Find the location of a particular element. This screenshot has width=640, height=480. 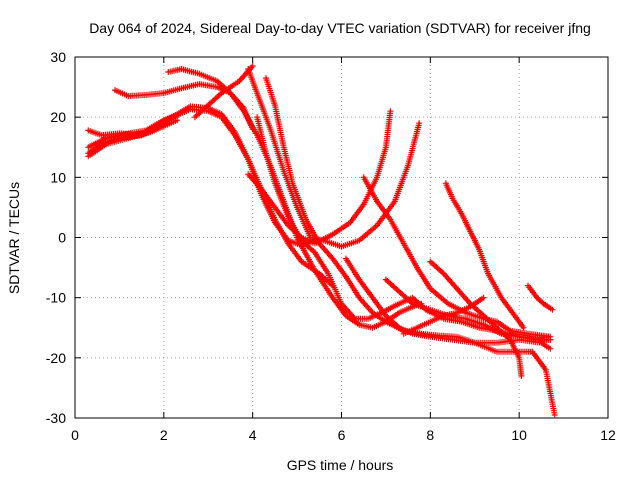

series-arc-h is located at coordinates (334, 158).